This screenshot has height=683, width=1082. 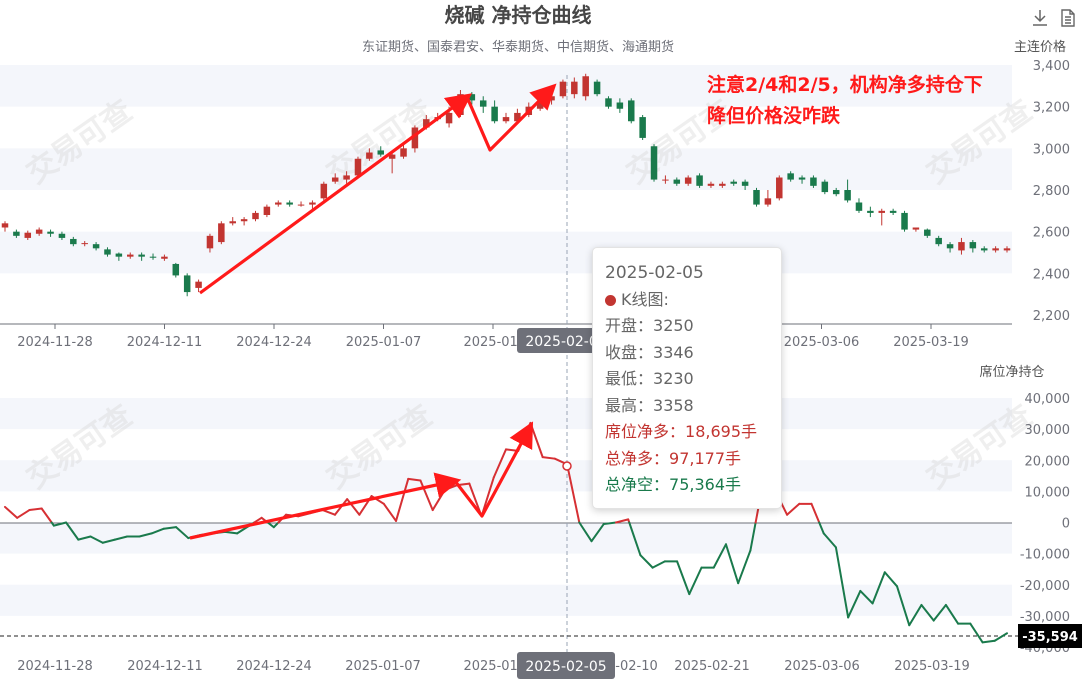 I want to click on price-x-tick-label: 2025-03-19, so click(x=931, y=342).